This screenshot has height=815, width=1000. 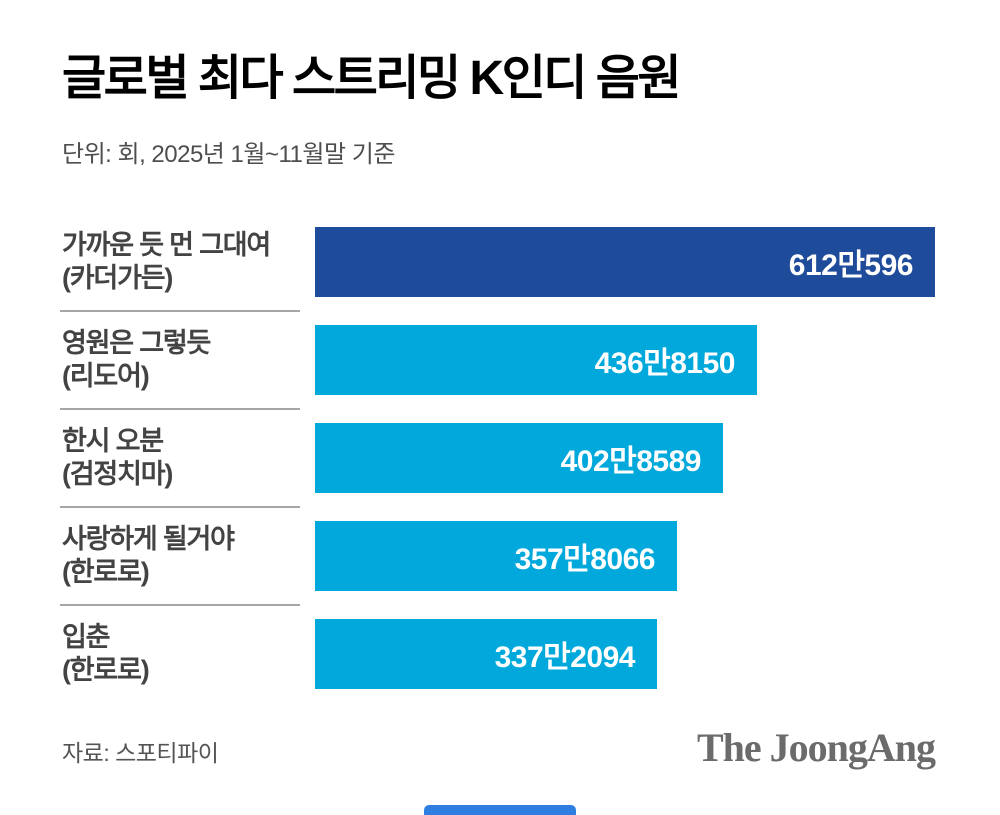 I want to click on bar: 402만8589, so click(x=519, y=458).